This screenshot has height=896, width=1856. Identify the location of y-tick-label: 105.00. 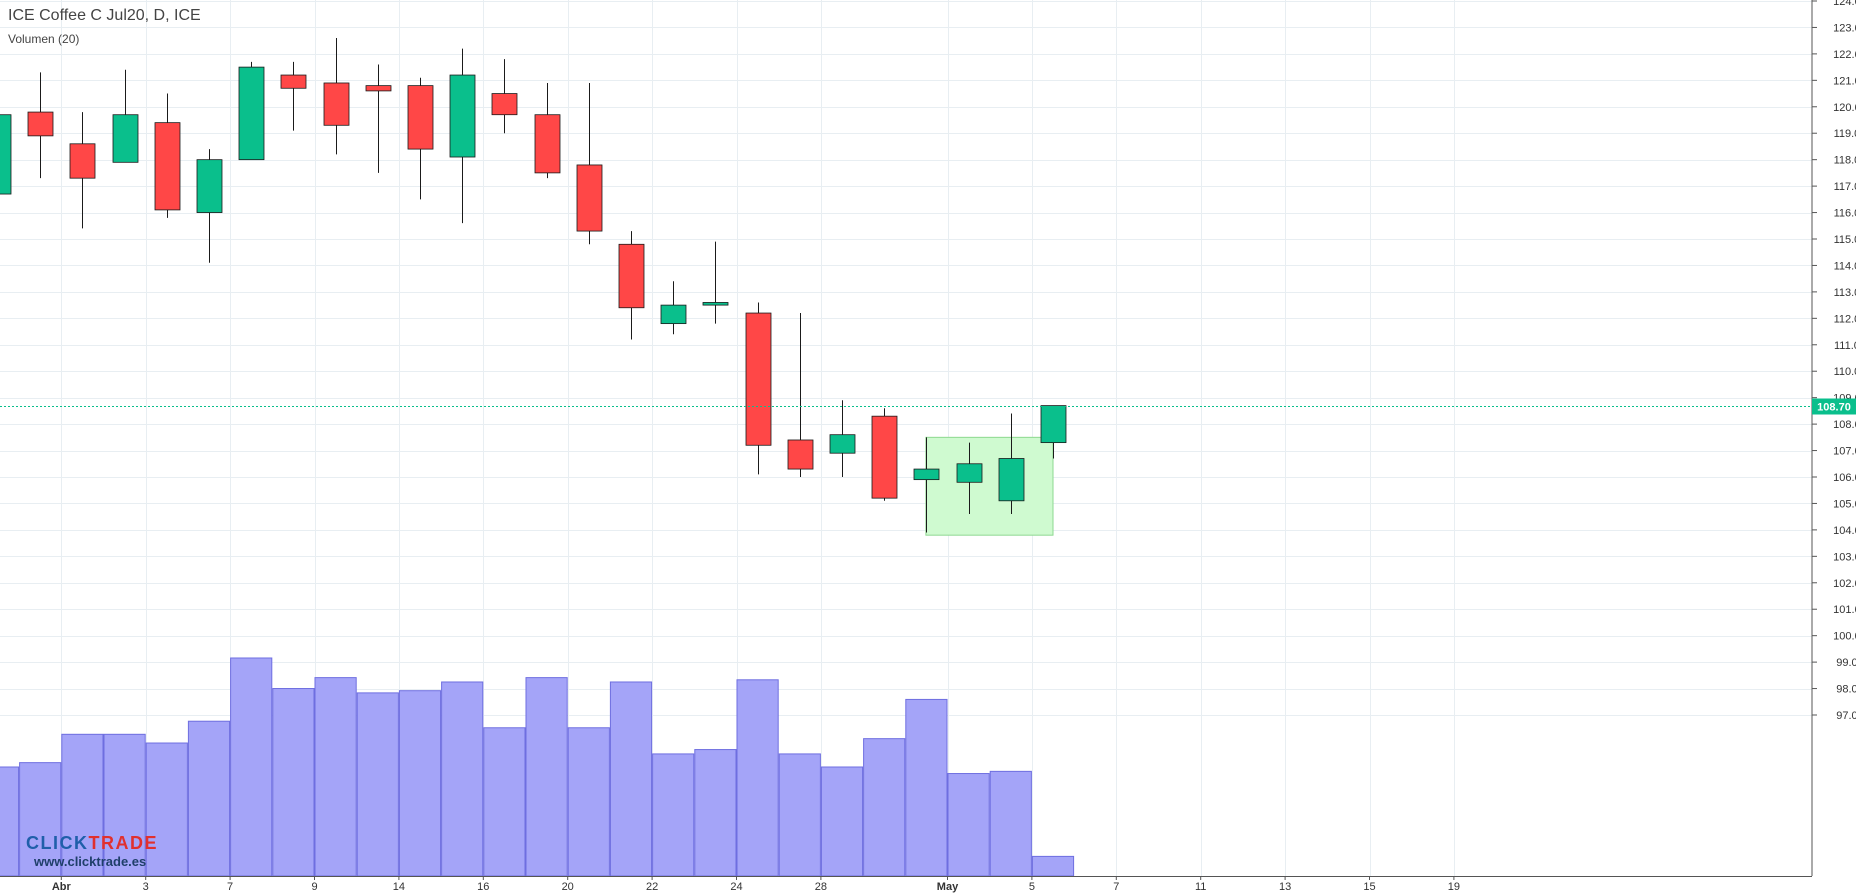
(1844, 504).